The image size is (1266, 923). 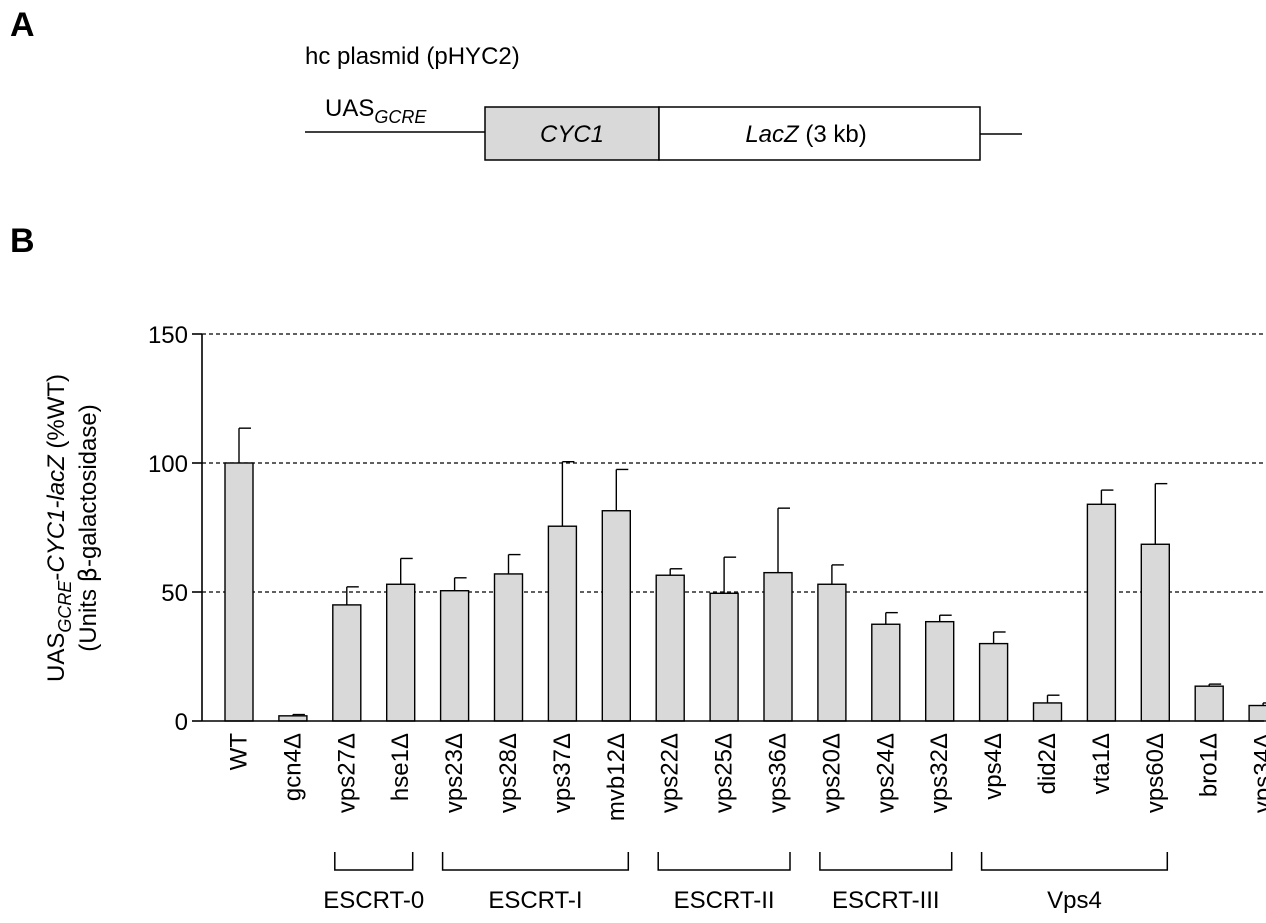 I want to click on category-label-8: vps22Δ, so click(x=670, y=773).